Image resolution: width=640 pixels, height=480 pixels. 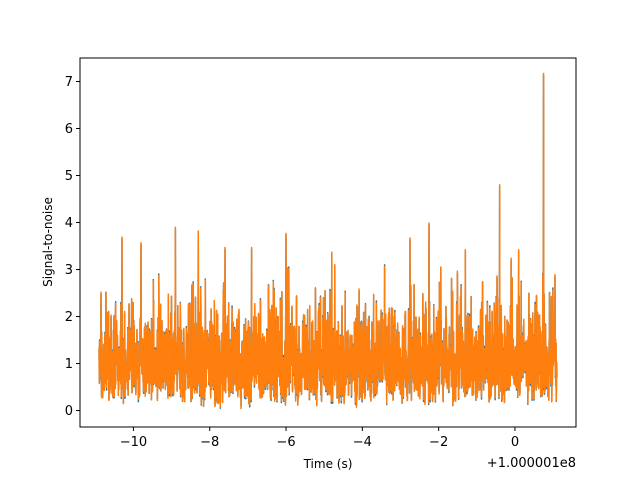 What do you see at coordinates (209, 442) in the screenshot?
I see `x-tick-label: −8` at bounding box center [209, 442].